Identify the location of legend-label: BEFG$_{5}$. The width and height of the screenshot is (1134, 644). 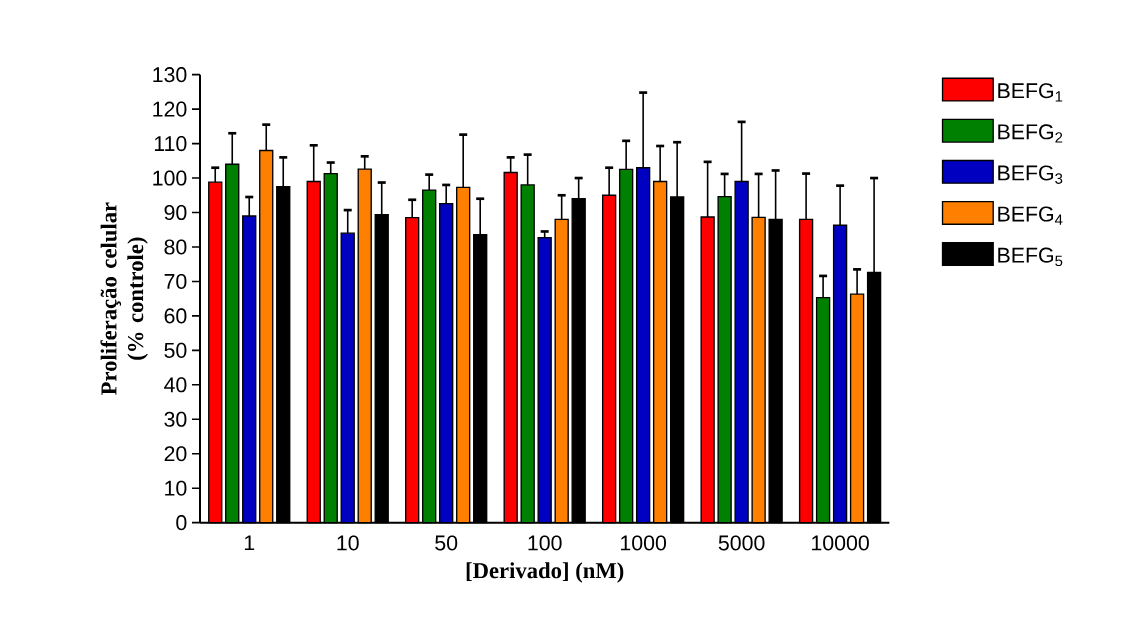
(1030, 257).